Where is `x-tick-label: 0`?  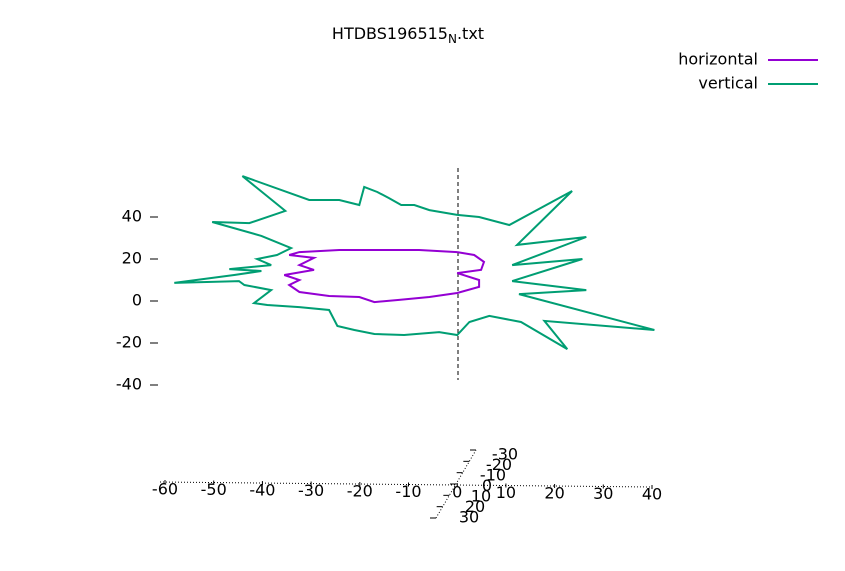
x-tick-label: 0 is located at coordinates (457, 492).